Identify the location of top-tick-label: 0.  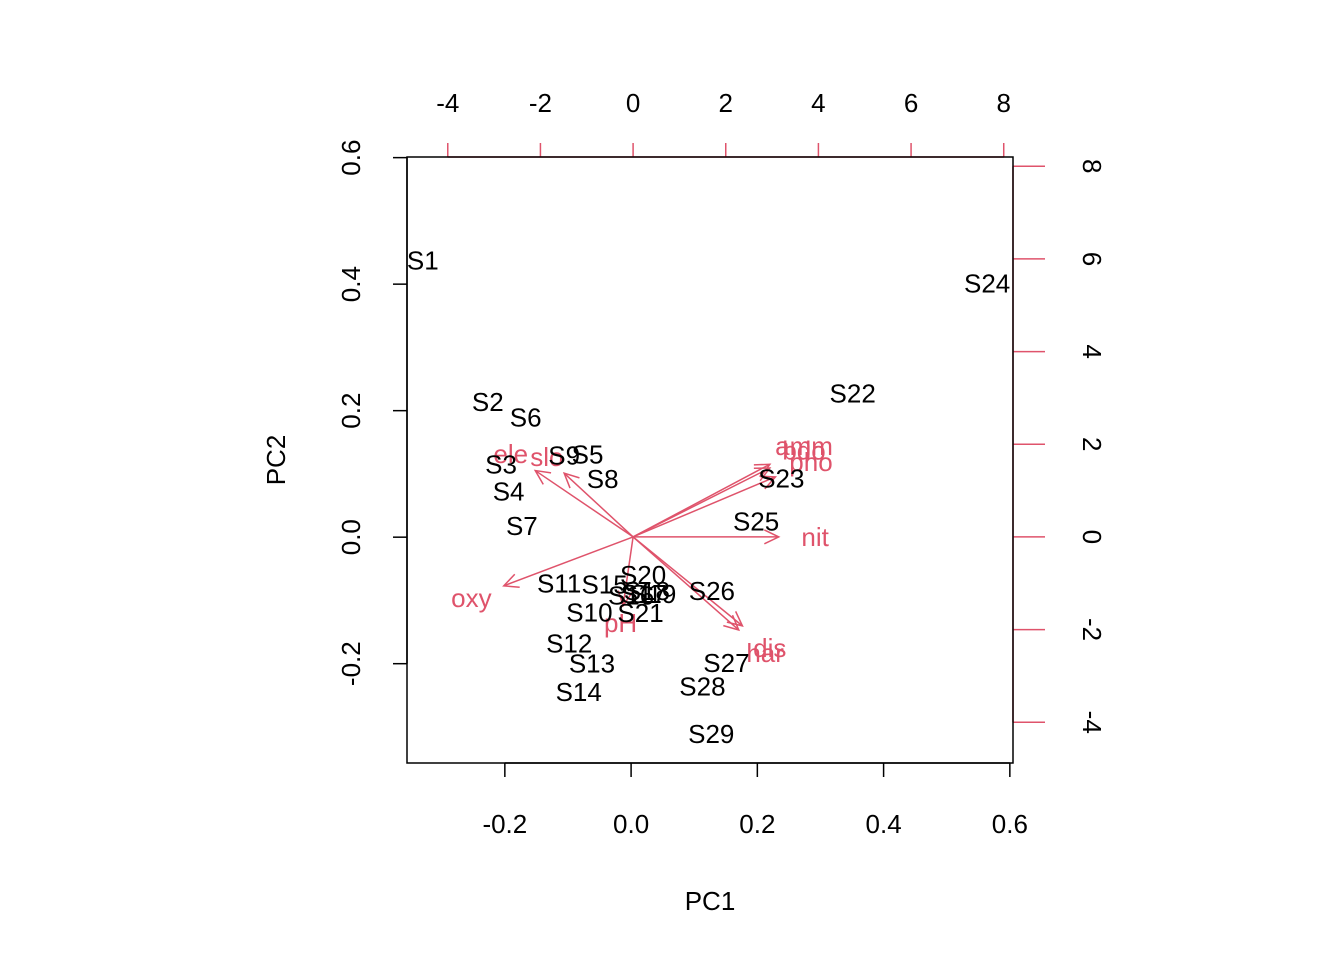
(633, 103).